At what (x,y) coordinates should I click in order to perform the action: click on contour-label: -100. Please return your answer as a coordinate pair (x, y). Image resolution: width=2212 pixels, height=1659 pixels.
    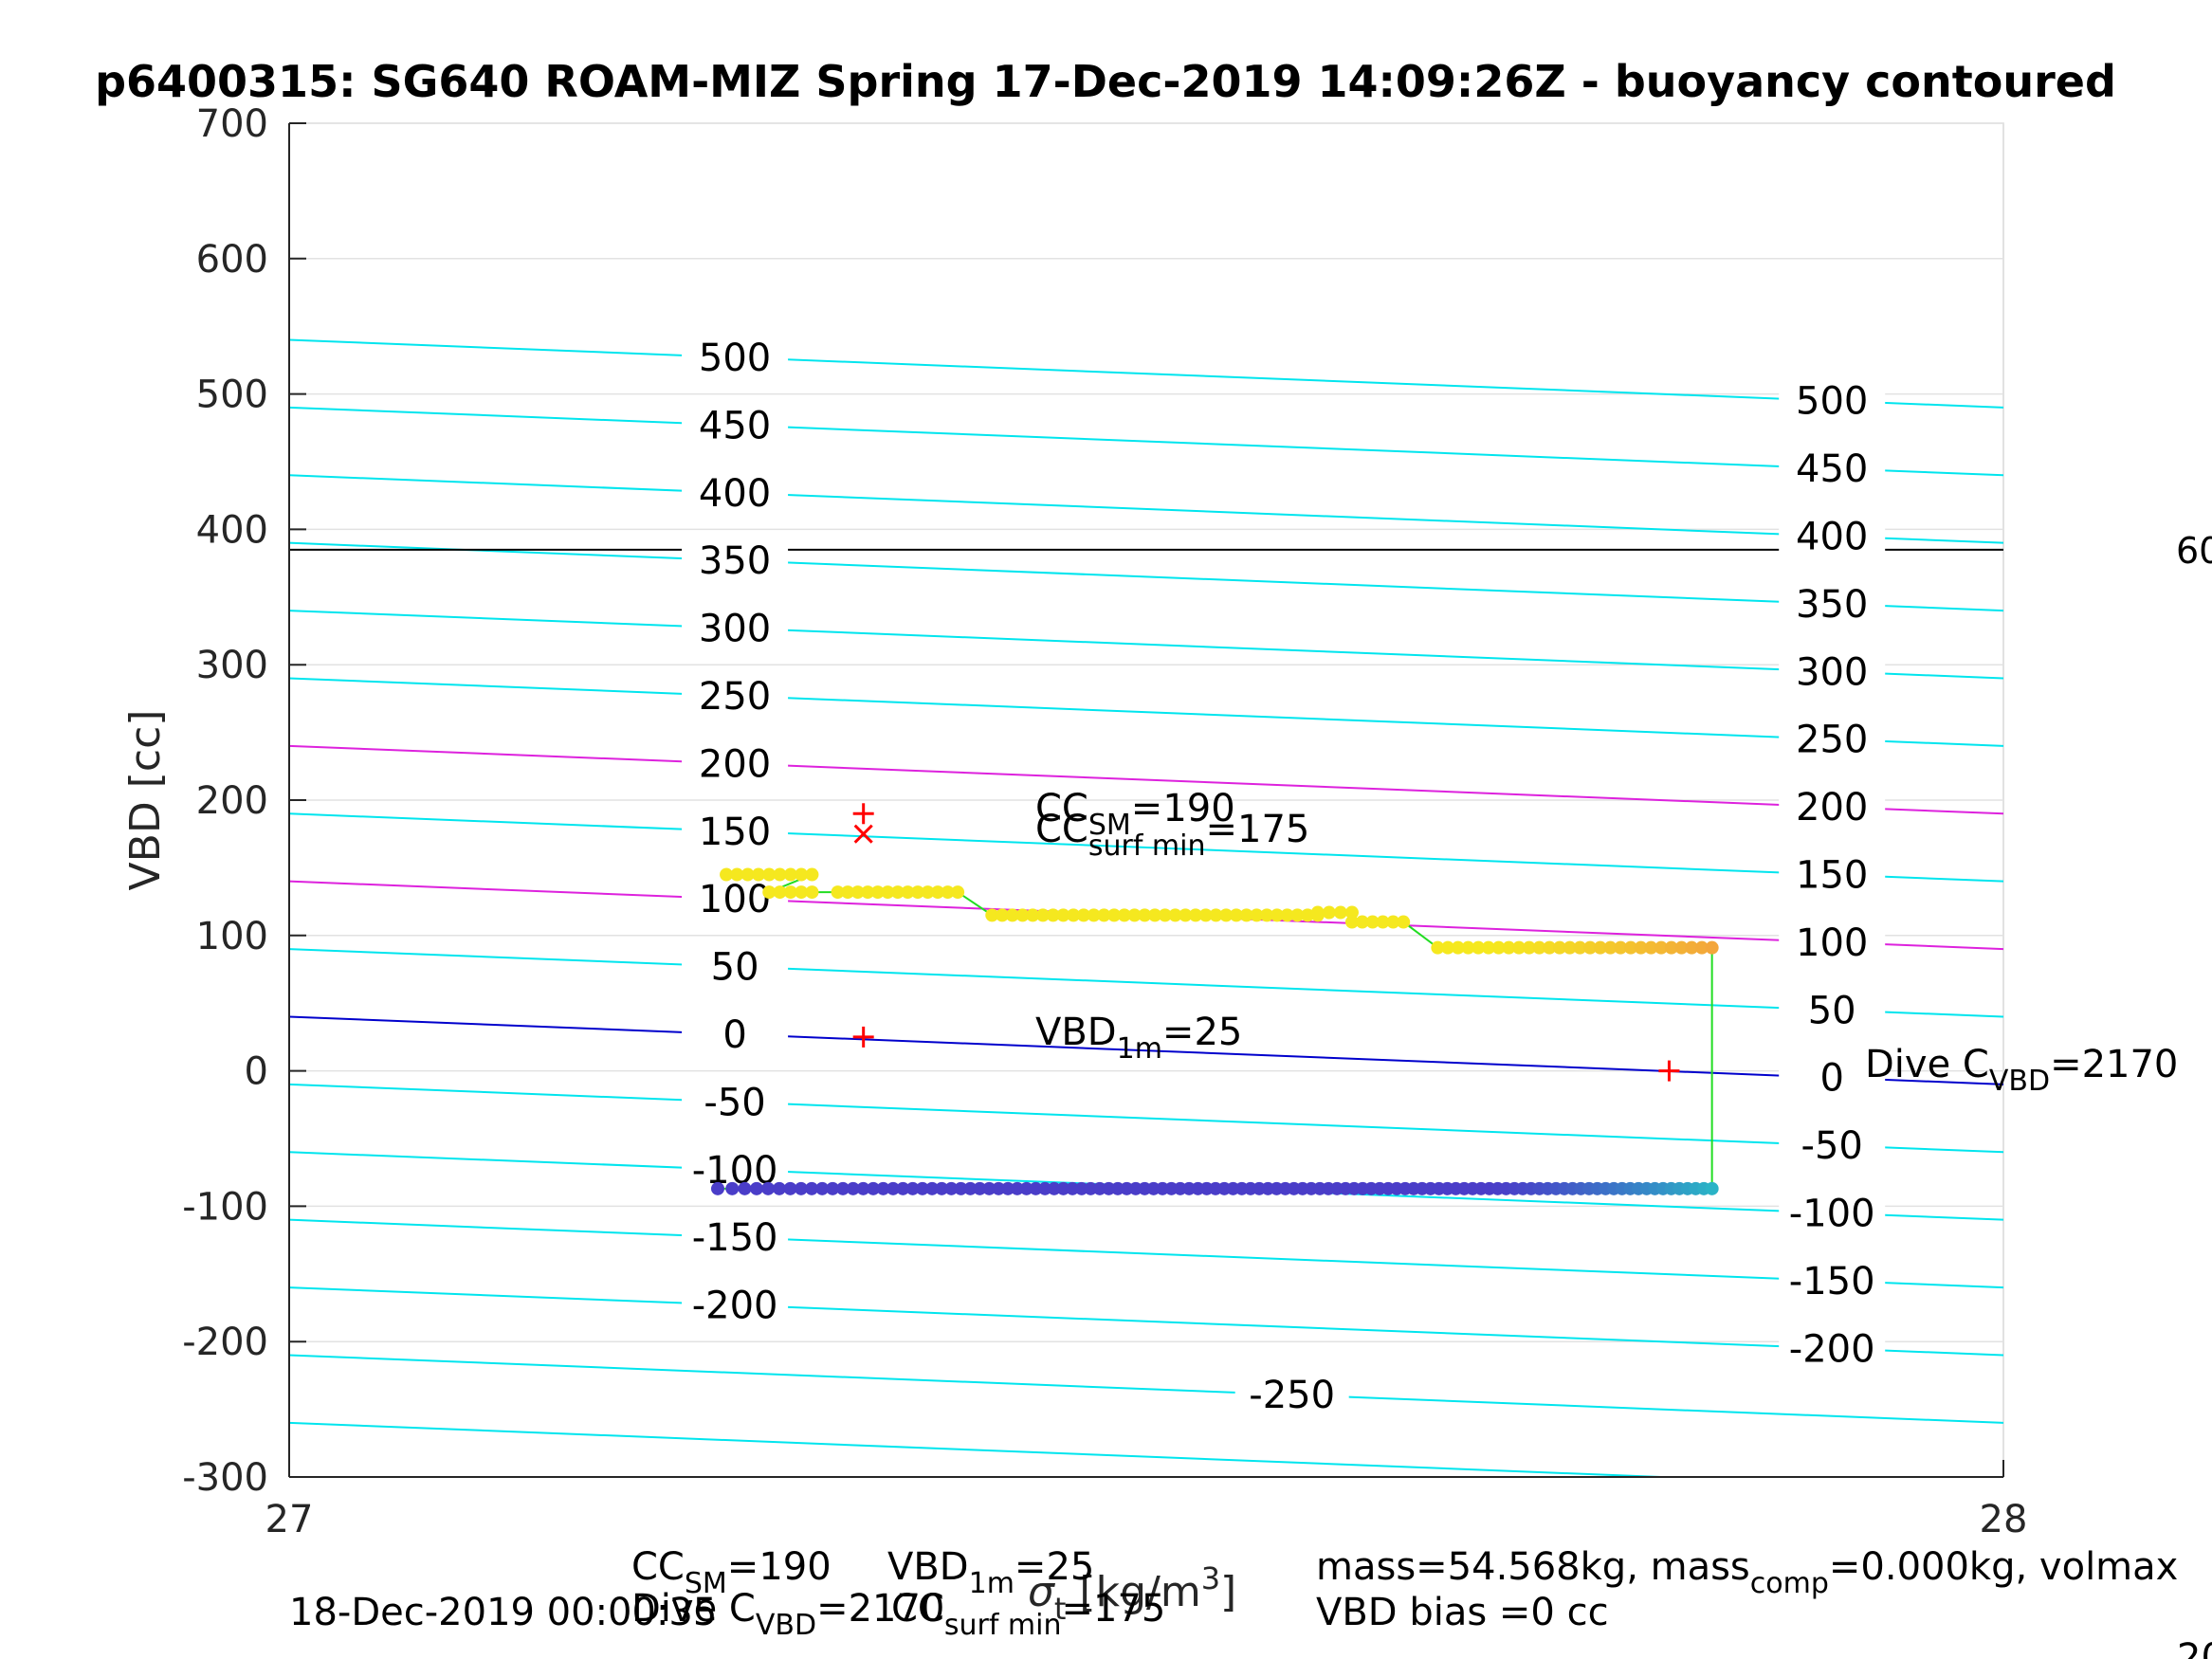
    Looking at the image, I should click on (1832, 1214).